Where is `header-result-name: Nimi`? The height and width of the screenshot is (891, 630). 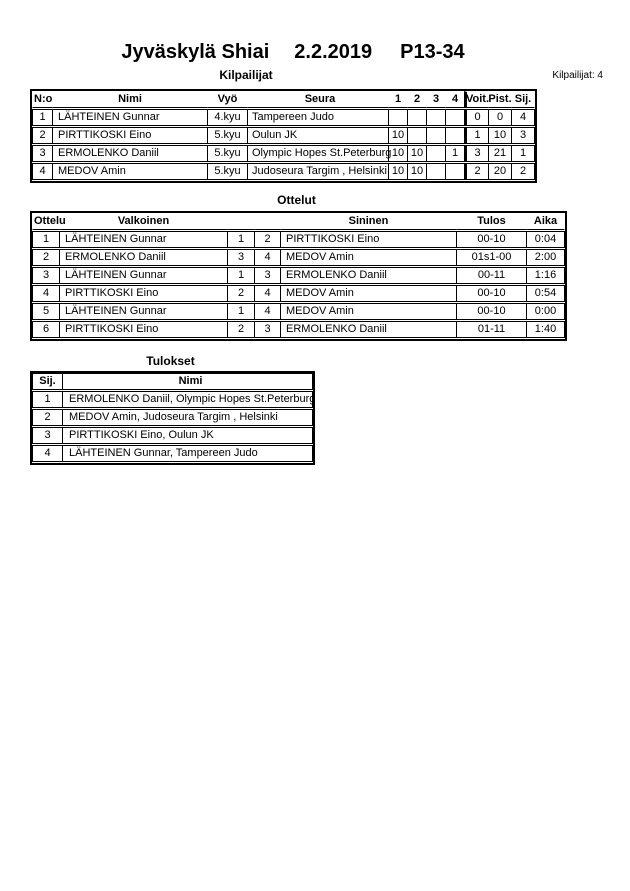 header-result-name: Nimi is located at coordinates (187, 381).